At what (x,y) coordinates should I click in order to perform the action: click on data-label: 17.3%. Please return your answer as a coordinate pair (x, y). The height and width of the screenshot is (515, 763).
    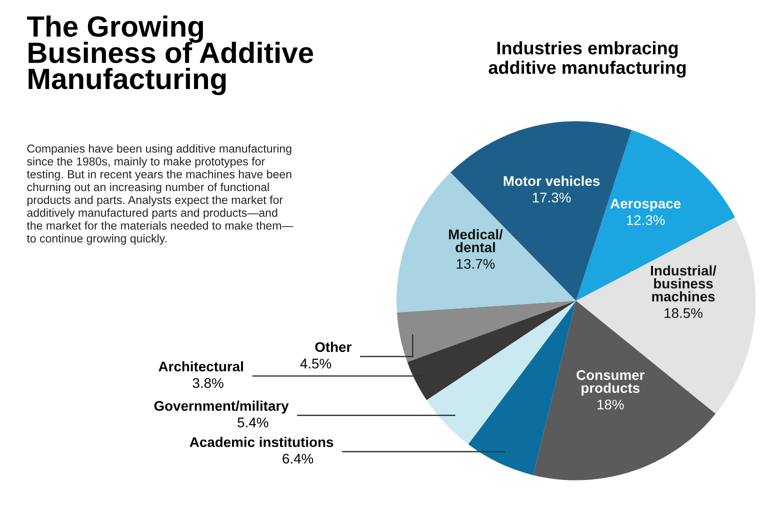
    Looking at the image, I should click on (551, 197).